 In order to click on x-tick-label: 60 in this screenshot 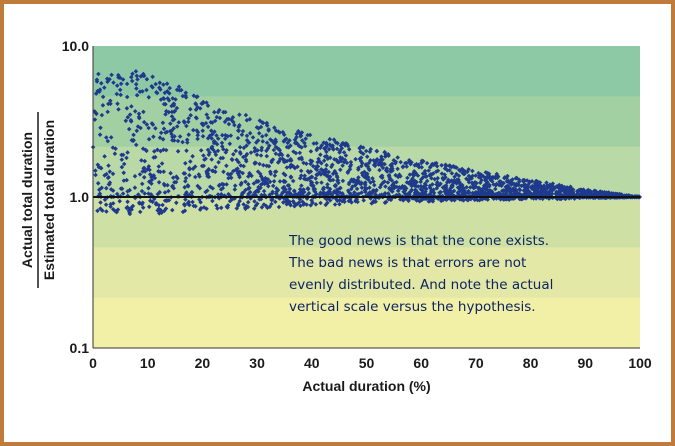, I will do `click(421, 363)`.